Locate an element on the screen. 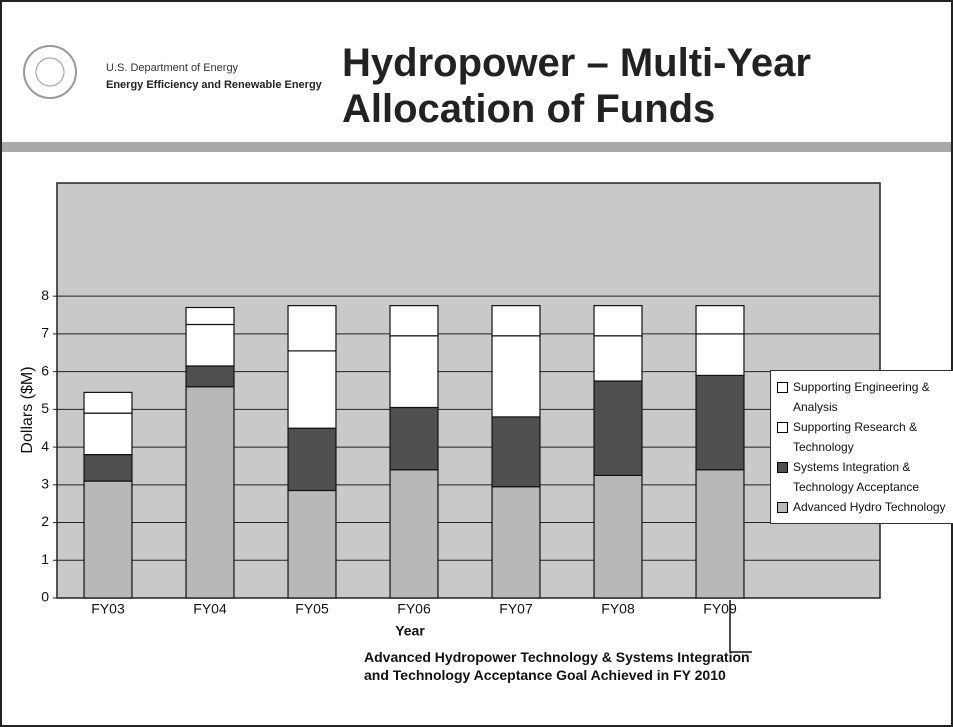  header-band is located at coordinates (476, 147).